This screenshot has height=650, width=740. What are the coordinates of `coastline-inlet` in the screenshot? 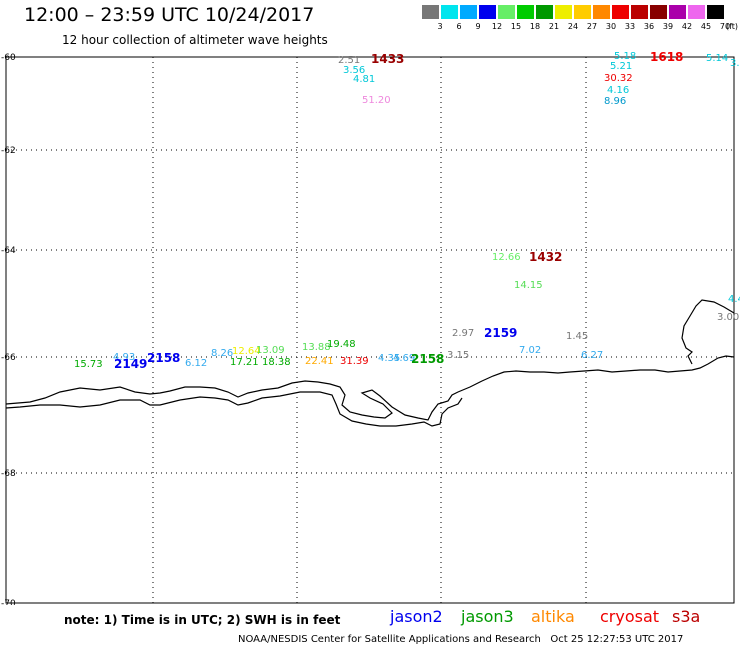 It's located at (234, 409).